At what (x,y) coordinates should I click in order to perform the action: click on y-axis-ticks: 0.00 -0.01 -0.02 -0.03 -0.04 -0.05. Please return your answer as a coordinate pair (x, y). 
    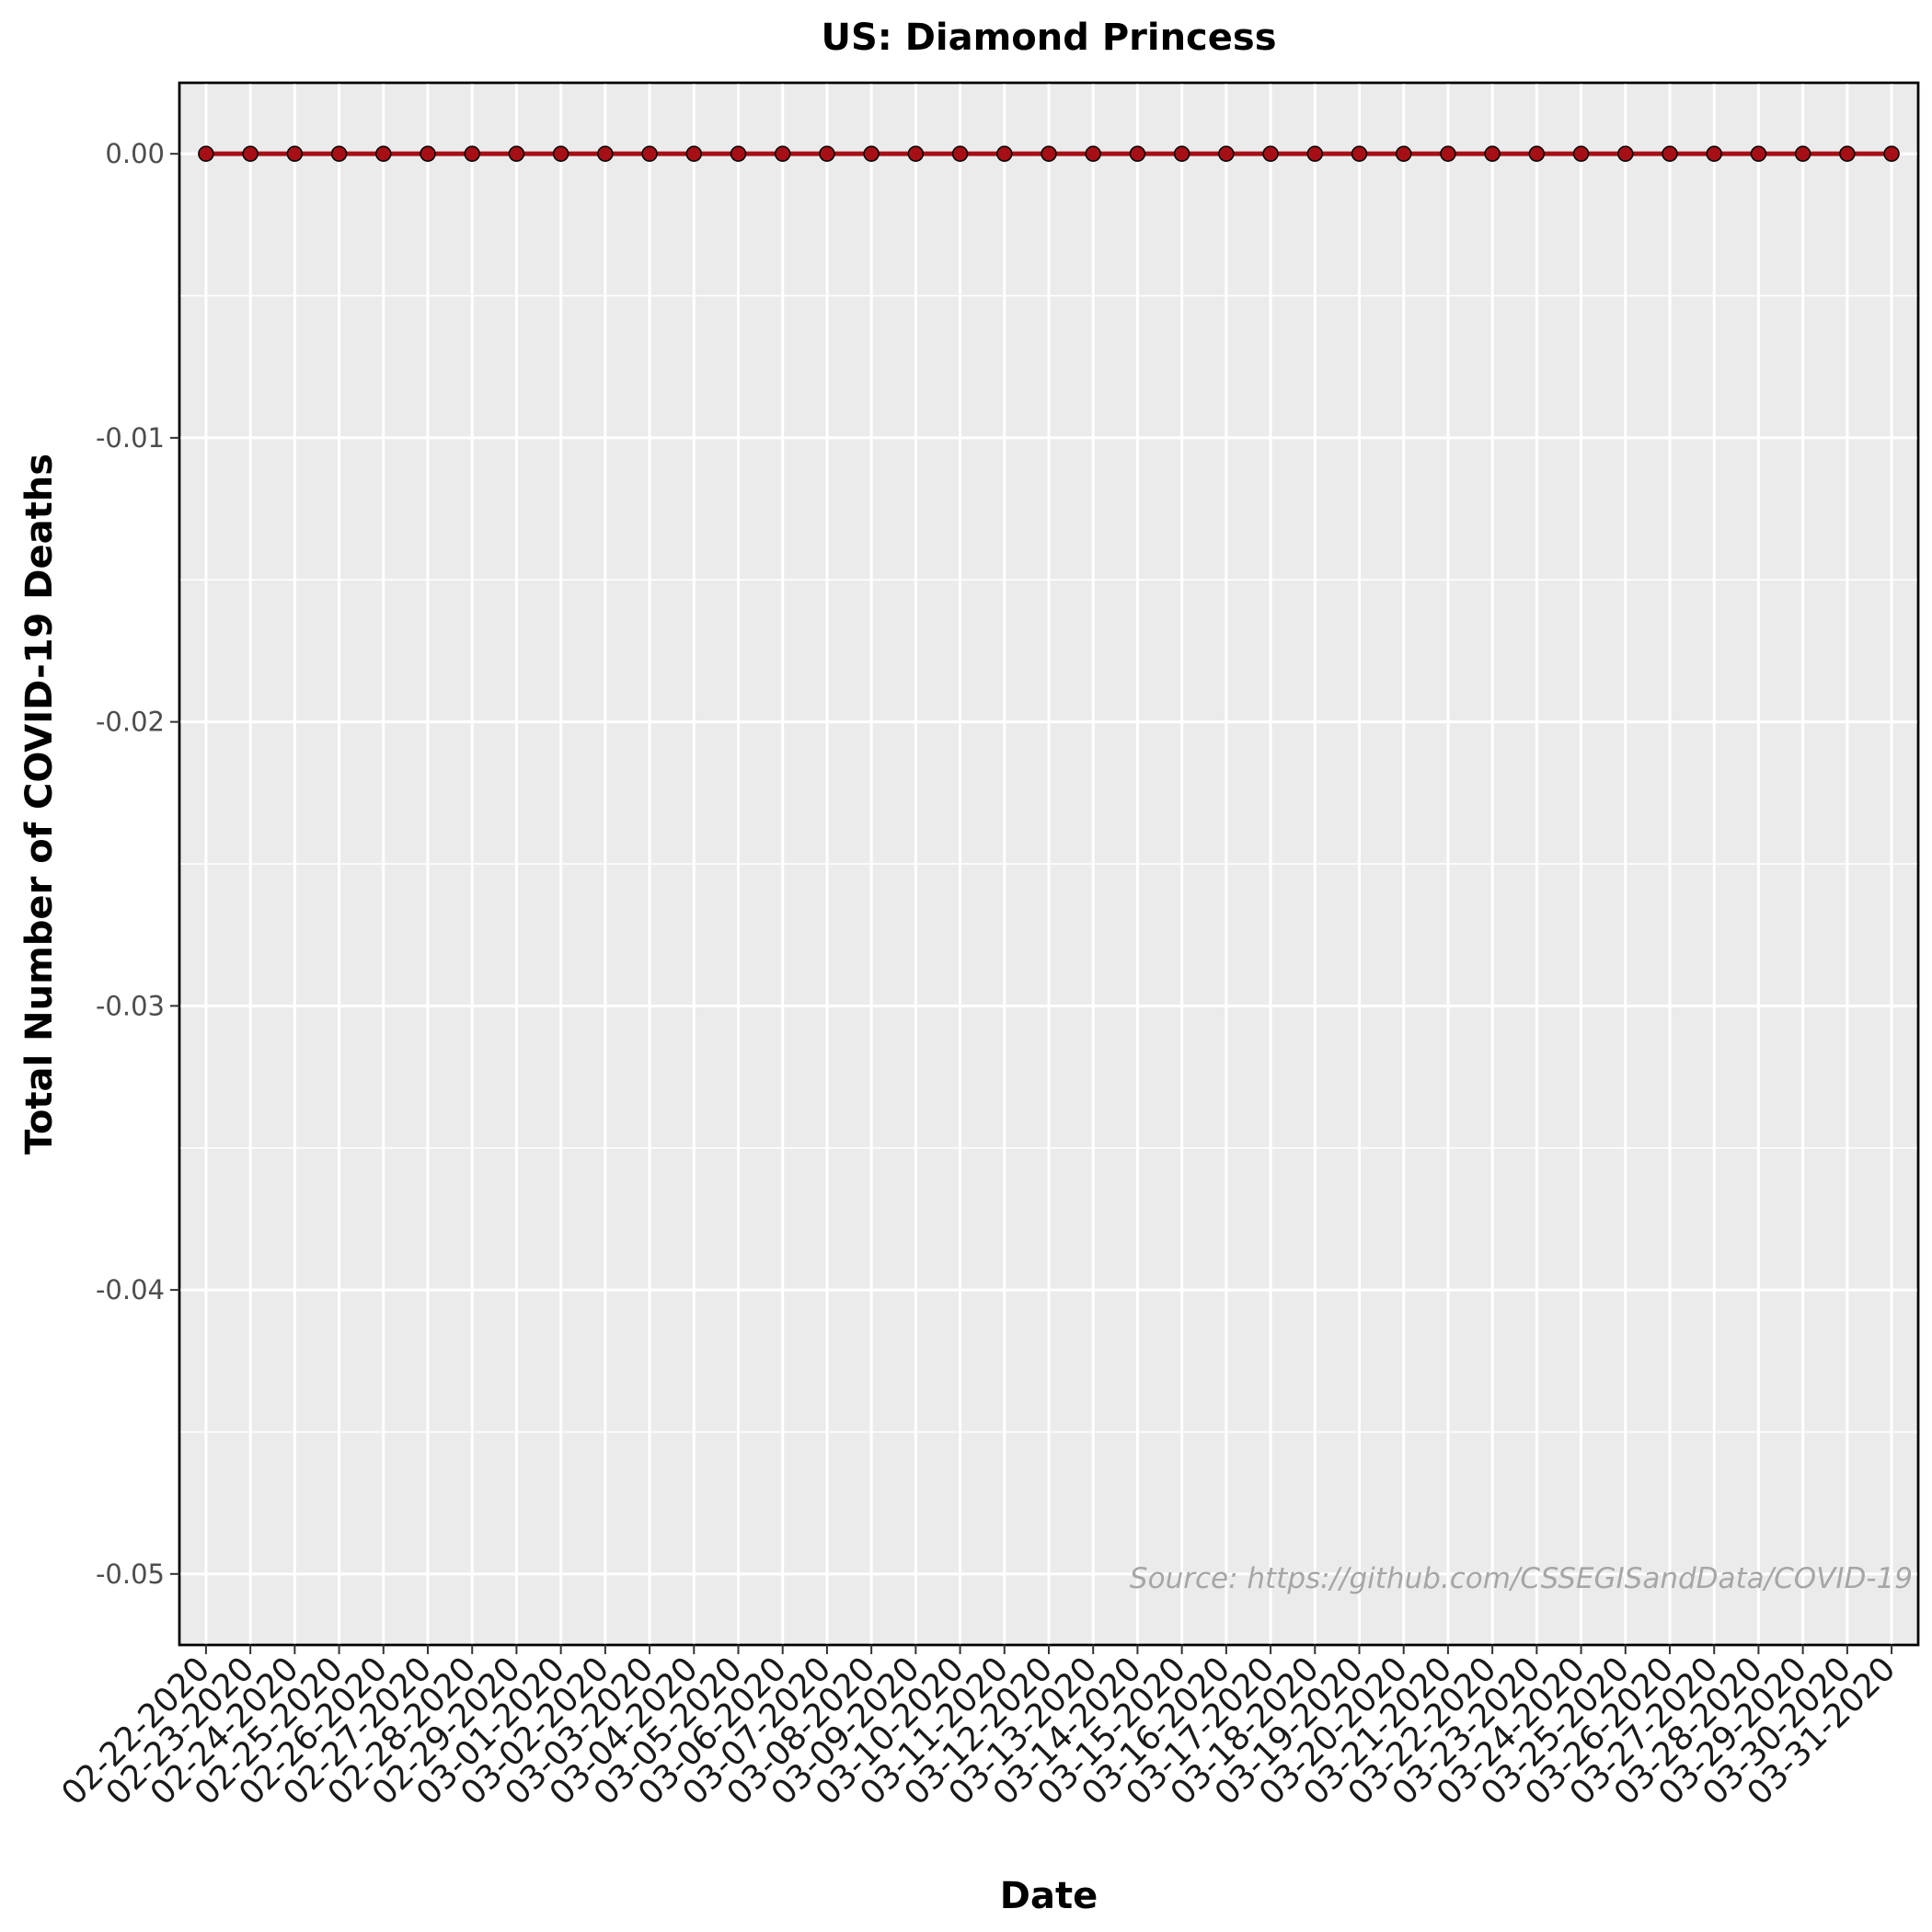
    Looking at the image, I should click on (137, 864).